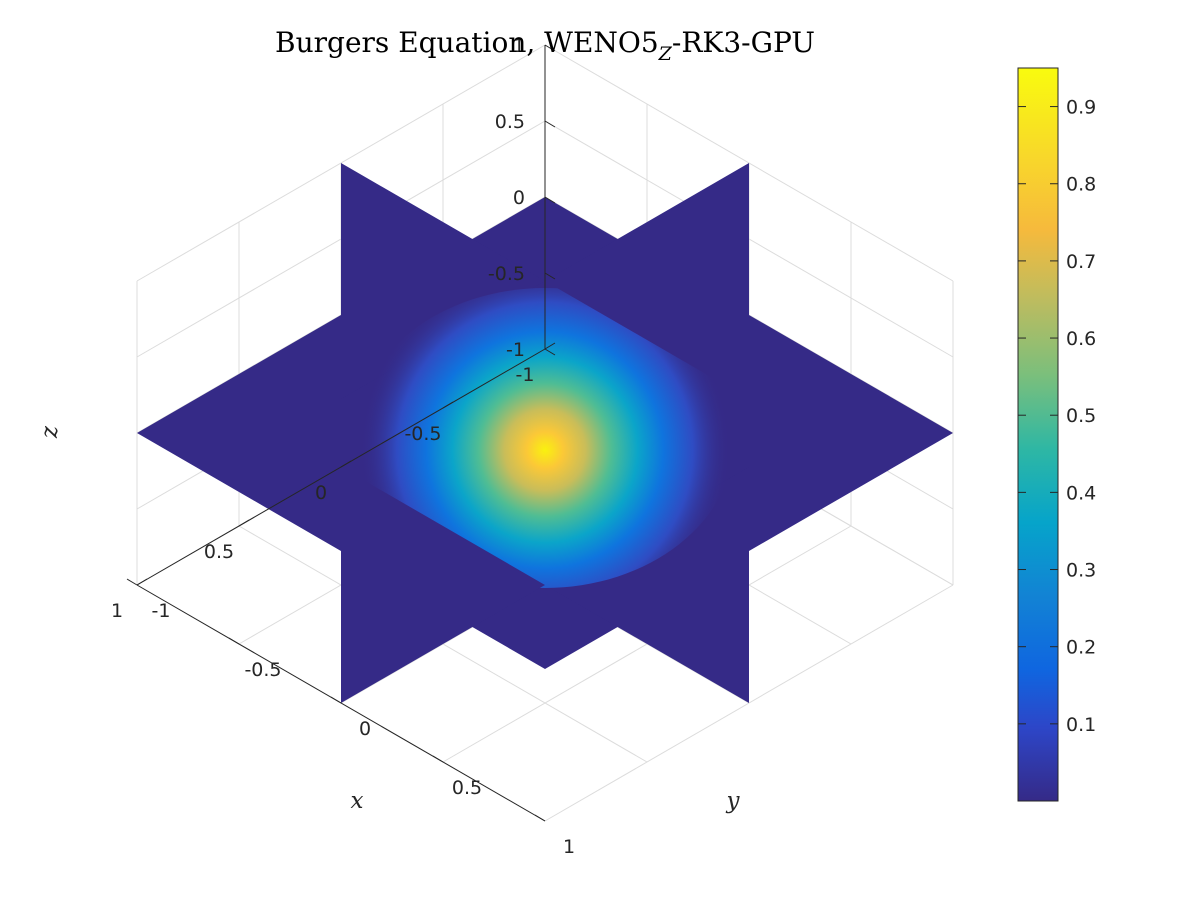  I want to click on x-tick-label: -0.5, so click(422, 434).